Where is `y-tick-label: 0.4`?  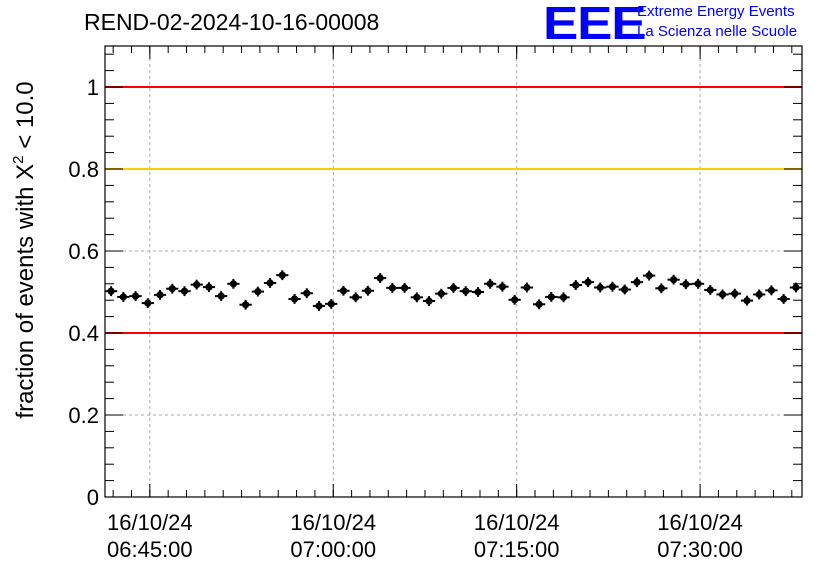
y-tick-label: 0.4 is located at coordinates (83, 333).